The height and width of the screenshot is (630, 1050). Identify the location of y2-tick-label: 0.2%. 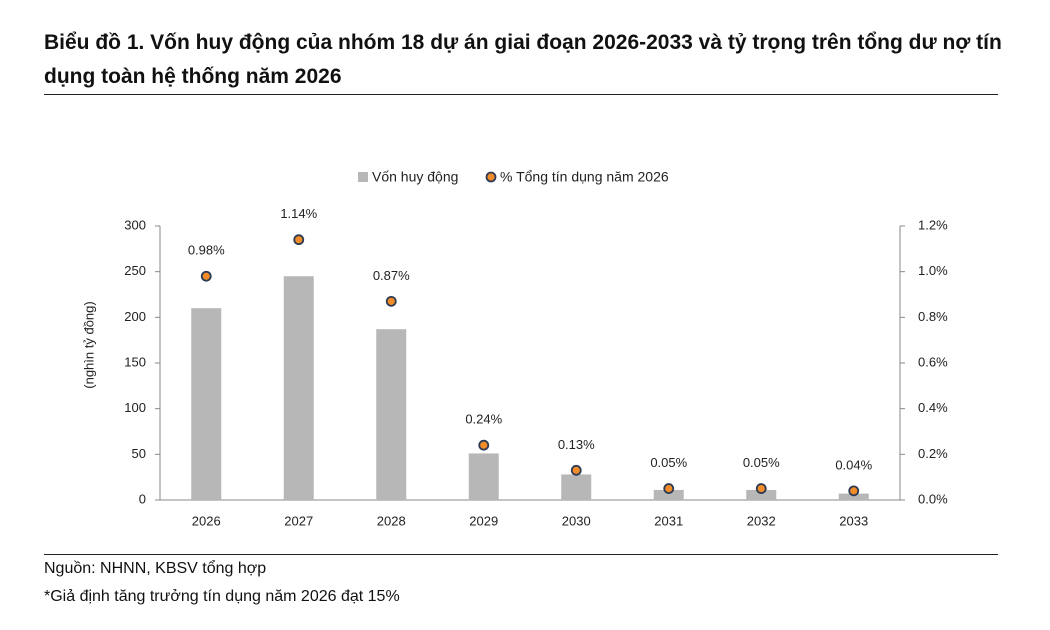
(933, 453).